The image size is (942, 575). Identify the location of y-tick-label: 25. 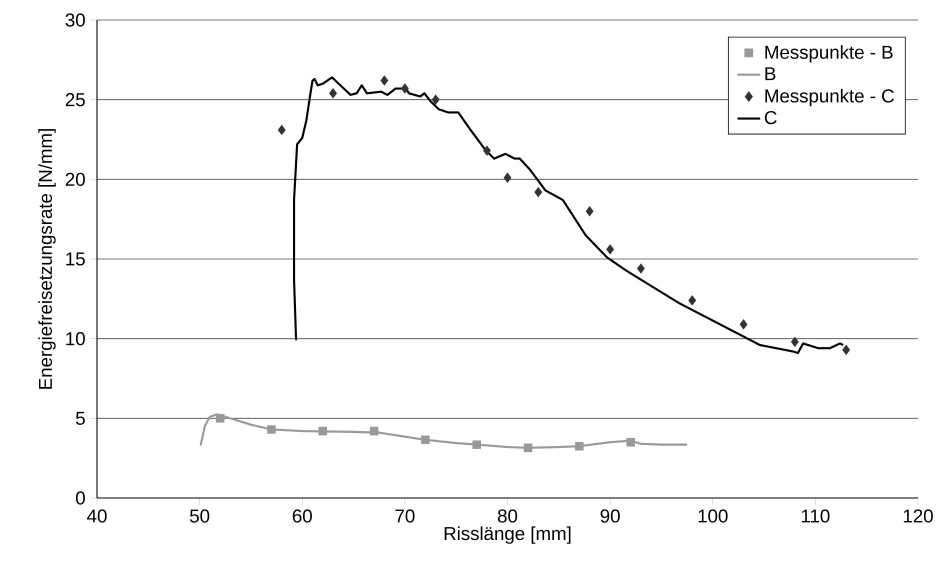
(75, 99).